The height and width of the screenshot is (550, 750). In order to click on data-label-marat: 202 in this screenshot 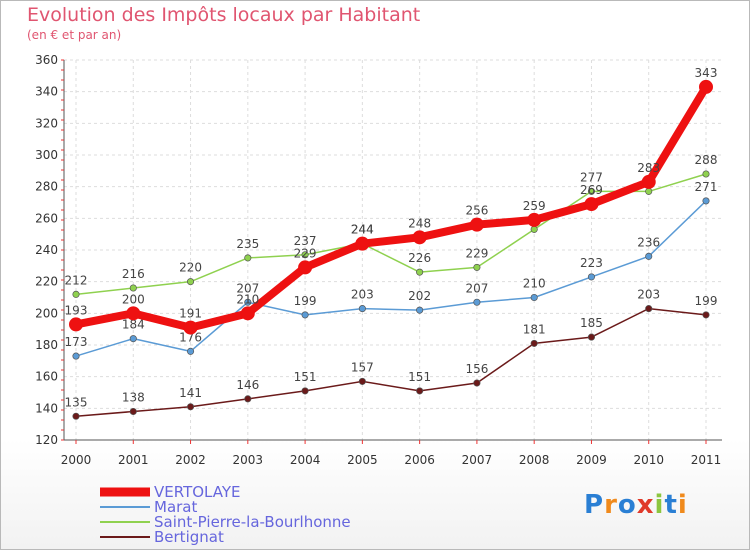, I will do `click(419, 296)`.